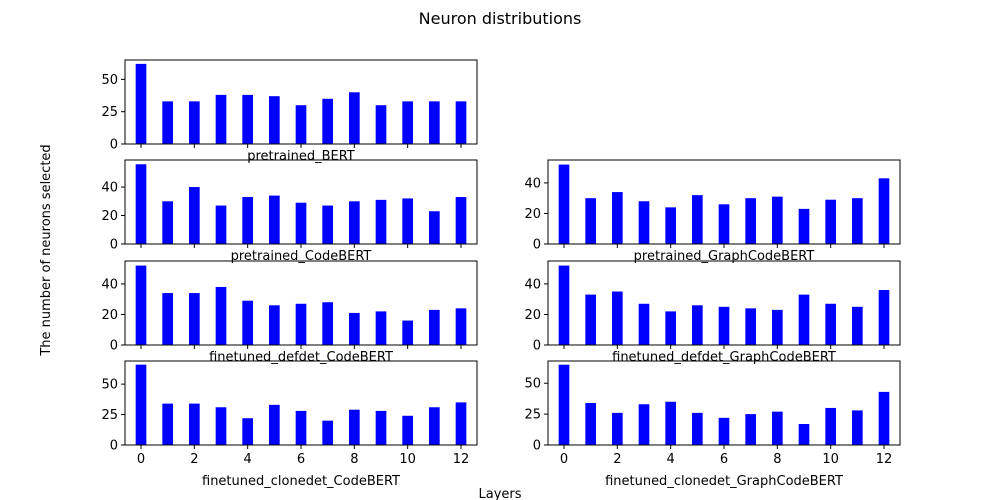  What do you see at coordinates (724, 481) in the screenshot?
I see `subplot-label: finetuned_clonedet_GraphCodeBERT` at bounding box center [724, 481].